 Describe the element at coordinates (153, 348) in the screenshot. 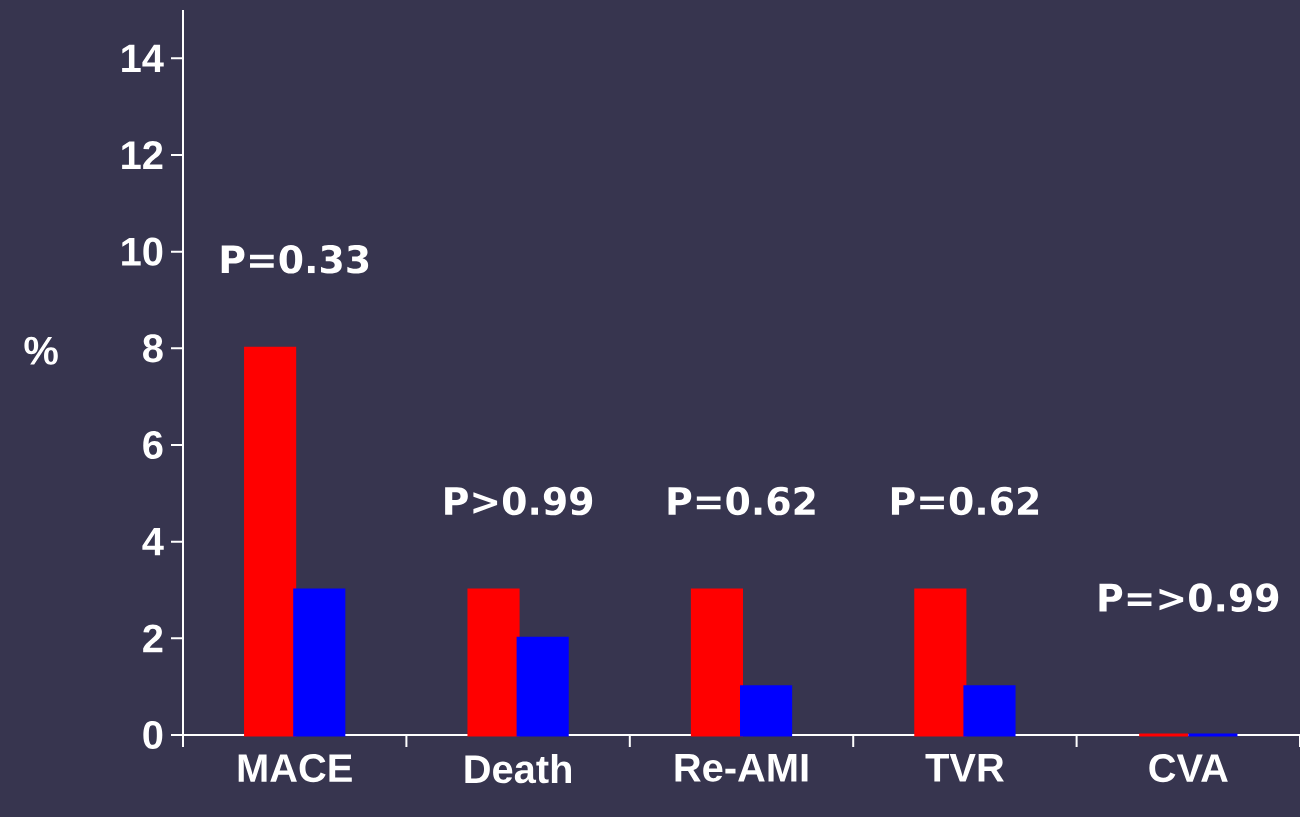

I see `y-tick-label: 8` at that location.